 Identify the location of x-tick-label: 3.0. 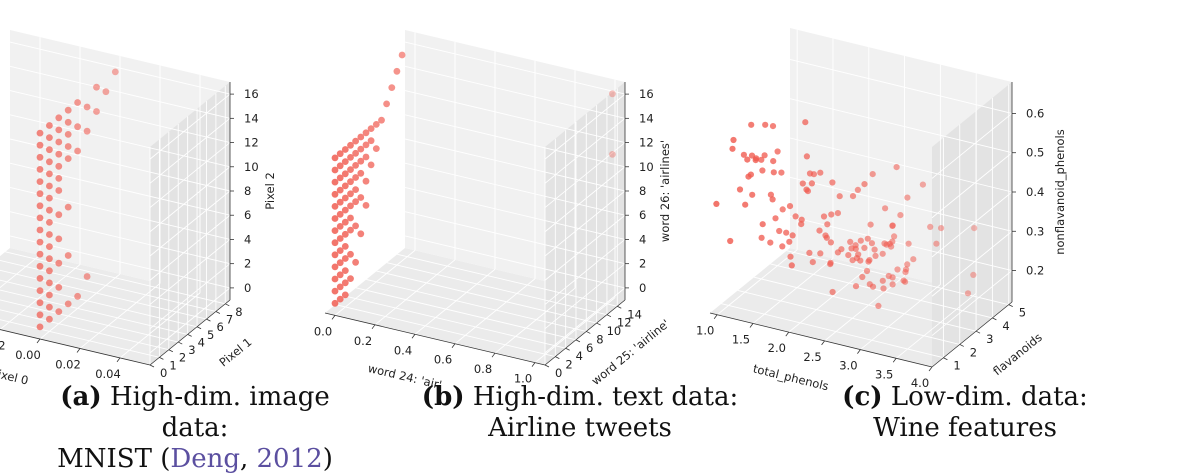
(848, 366).